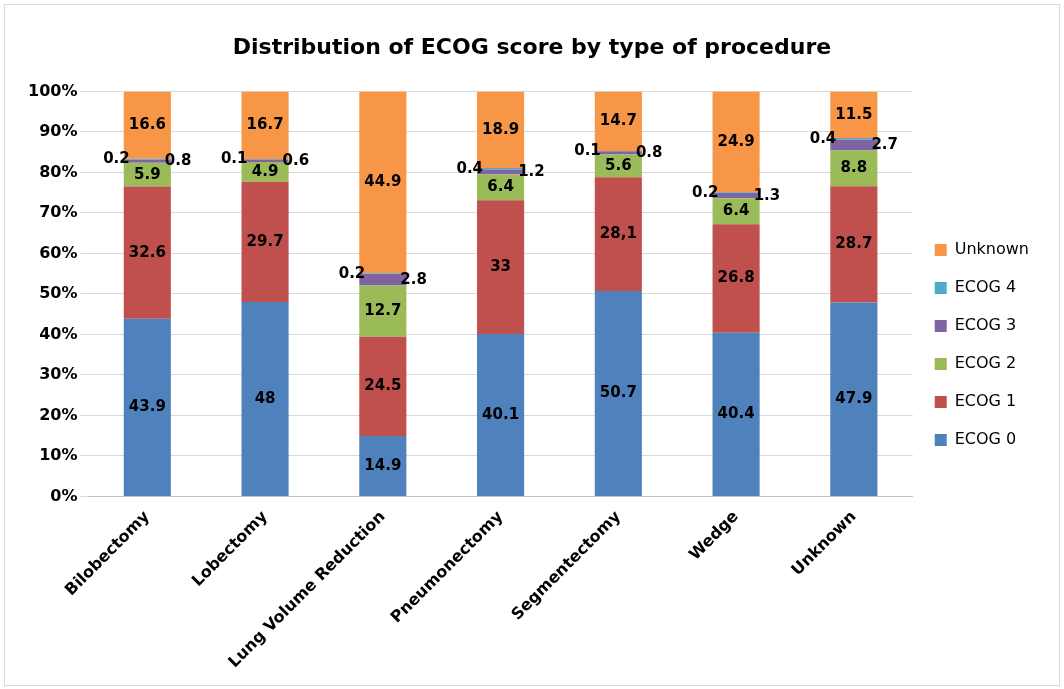 Image resolution: width=1064 pixels, height=689 pixels. I want to click on chart-title: Distribution of ECOG score by type of procedure, so click(532, 46).